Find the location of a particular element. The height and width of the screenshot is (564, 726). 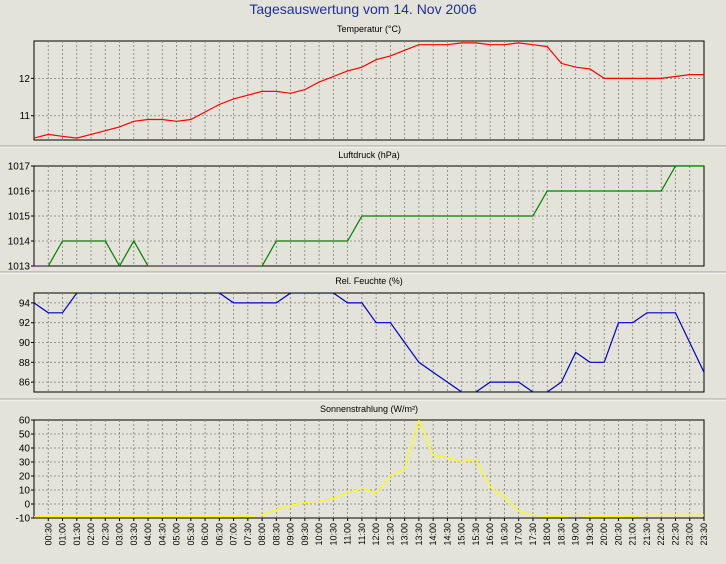

y-tick-label: 0 is located at coordinates (27, 505).